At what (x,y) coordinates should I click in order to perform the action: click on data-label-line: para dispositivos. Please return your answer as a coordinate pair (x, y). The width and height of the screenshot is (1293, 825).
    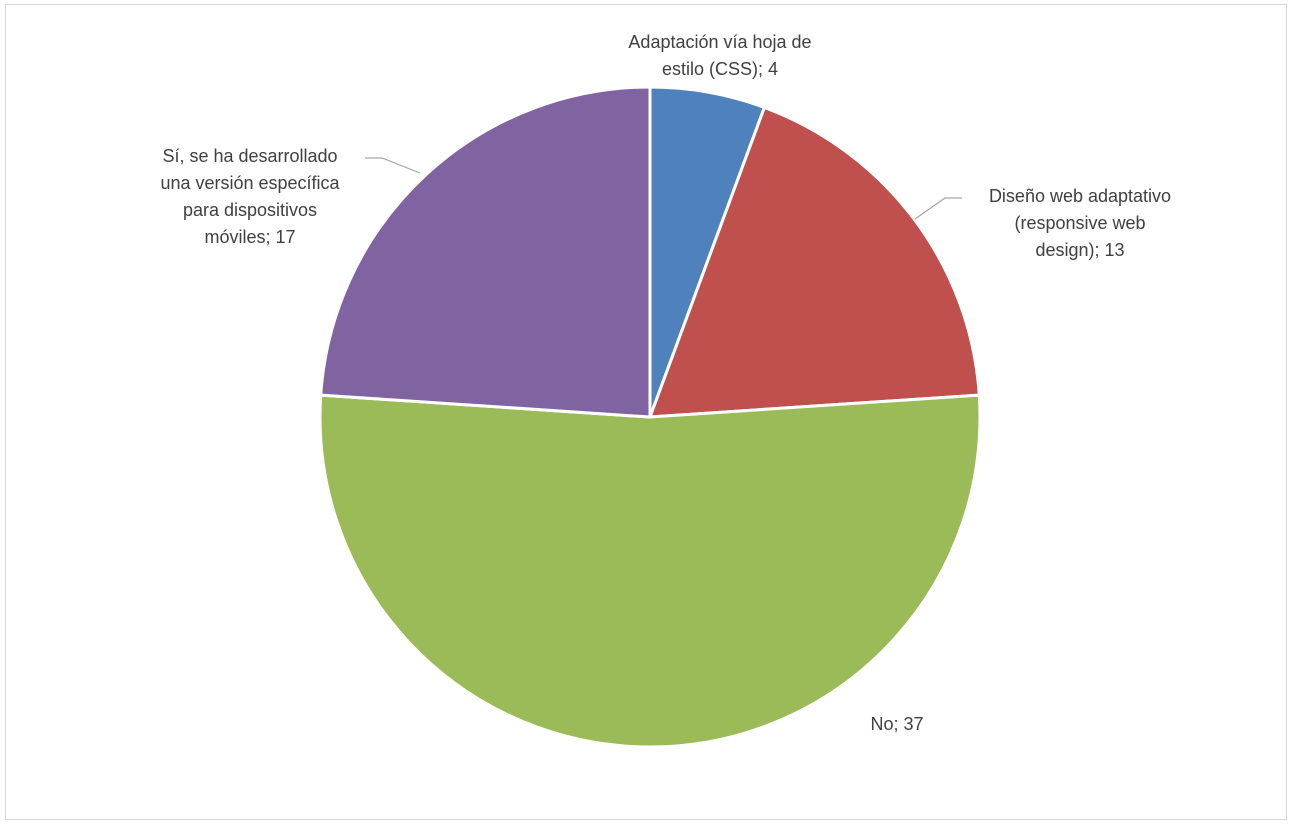
    Looking at the image, I should click on (250, 210).